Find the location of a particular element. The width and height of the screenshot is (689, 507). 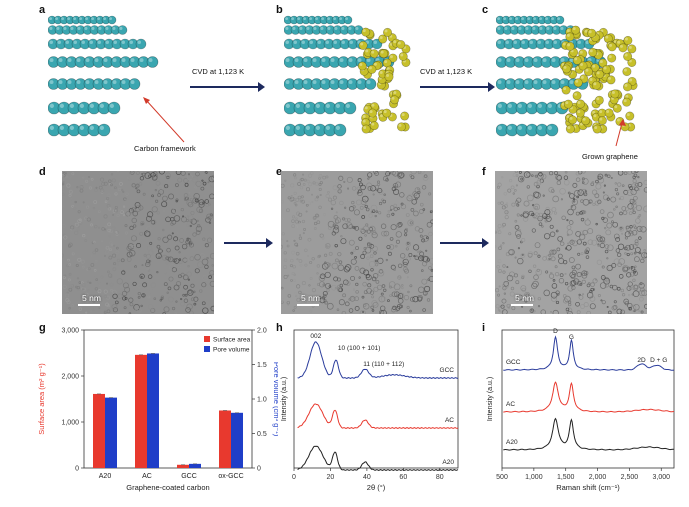

chart-h-xtick-label: 0 is located at coordinates (294, 477).